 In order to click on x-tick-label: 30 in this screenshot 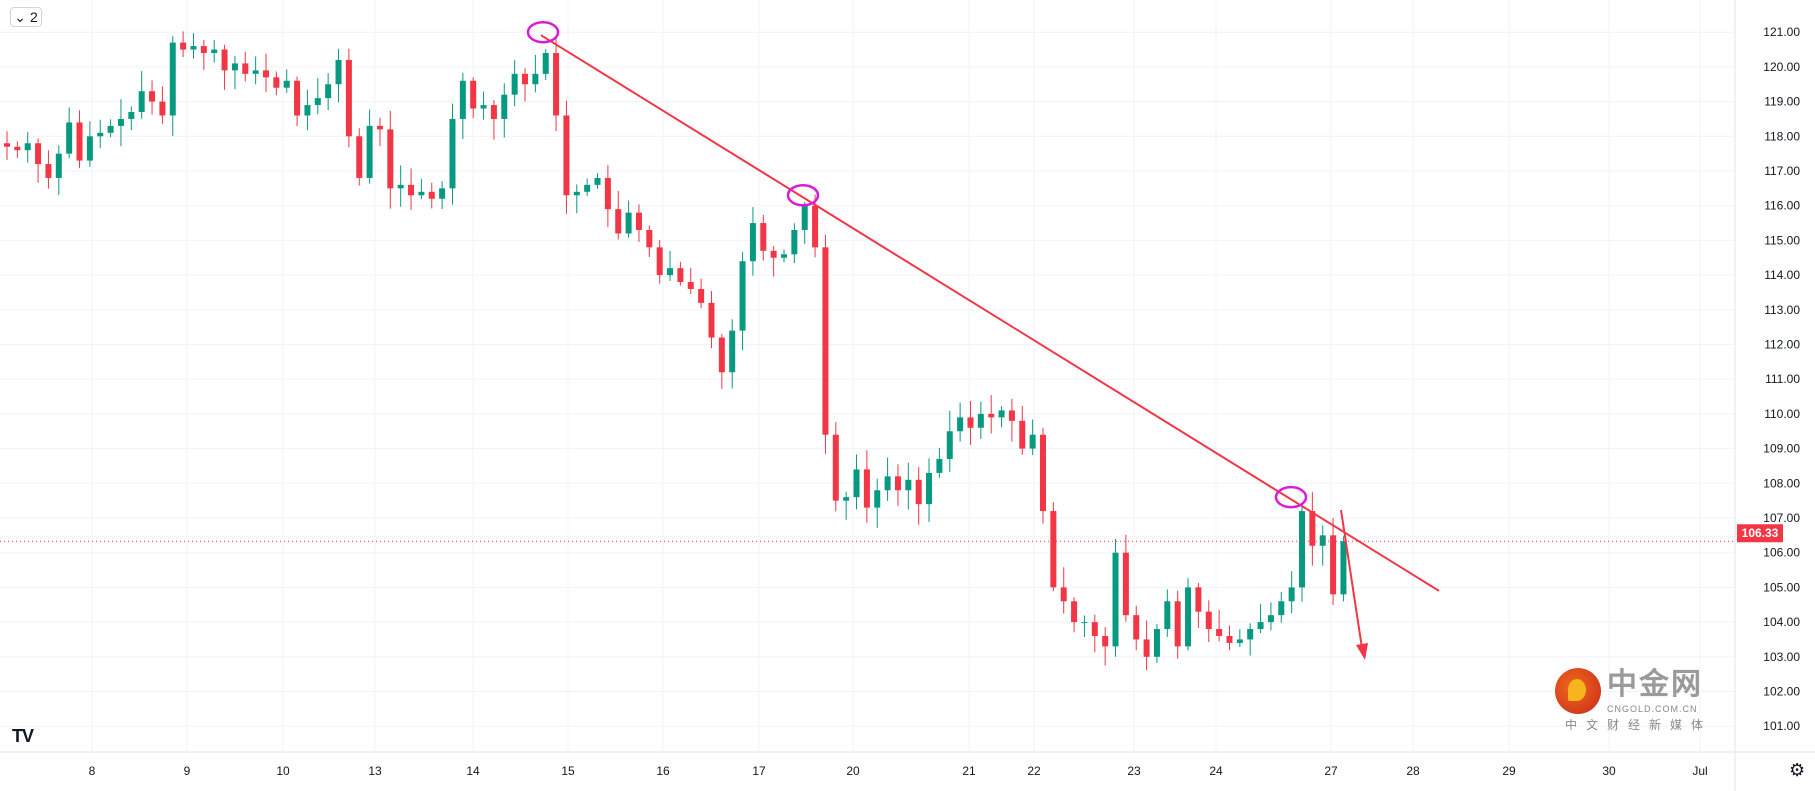, I will do `click(1609, 771)`.